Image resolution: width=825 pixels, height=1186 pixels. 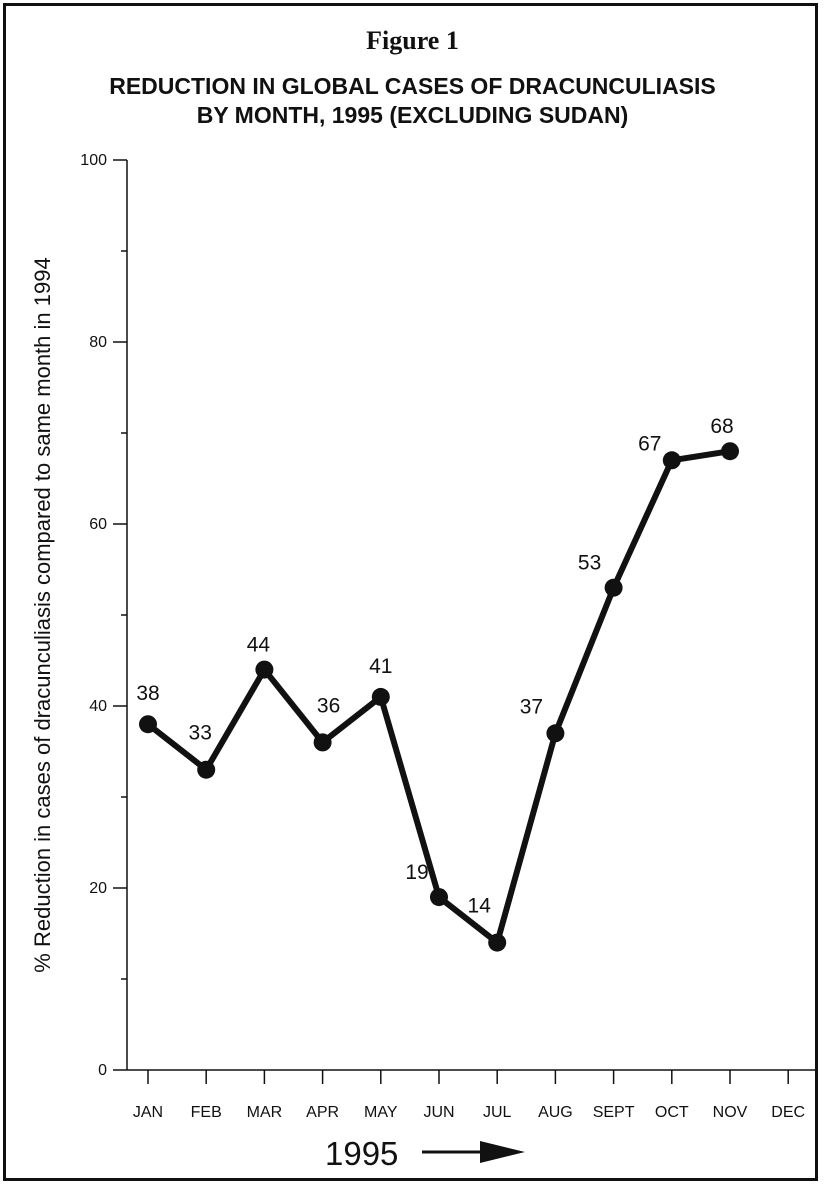 I want to click on data-label: 68, so click(x=721, y=426).